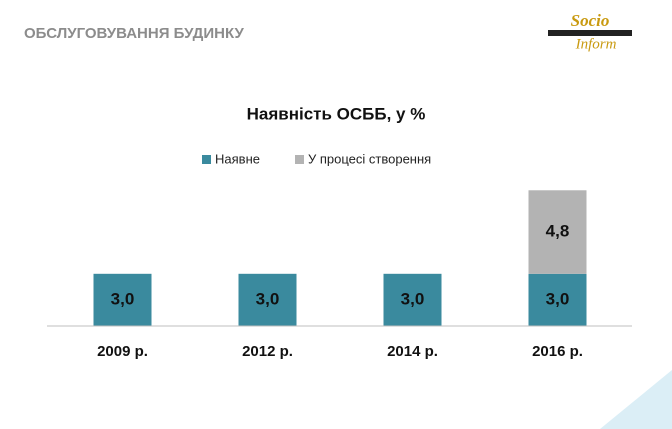 The image size is (672, 429). Describe the element at coordinates (596, 44) in the screenshot. I see `logo-bottom: Inform` at that location.